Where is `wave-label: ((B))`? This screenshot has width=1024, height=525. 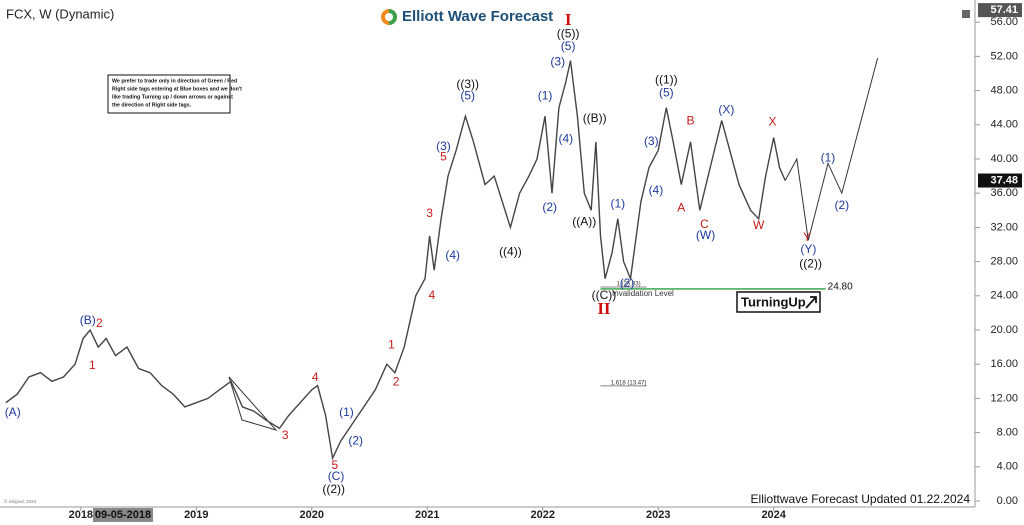
wave-label: ((B)) is located at coordinates (595, 118).